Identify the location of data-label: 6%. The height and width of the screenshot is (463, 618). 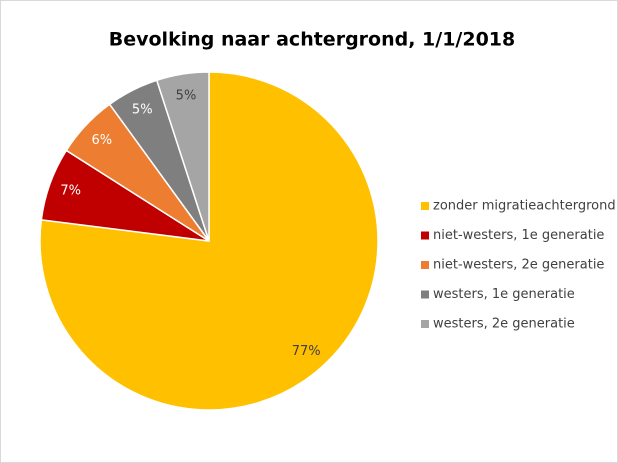
(102, 140).